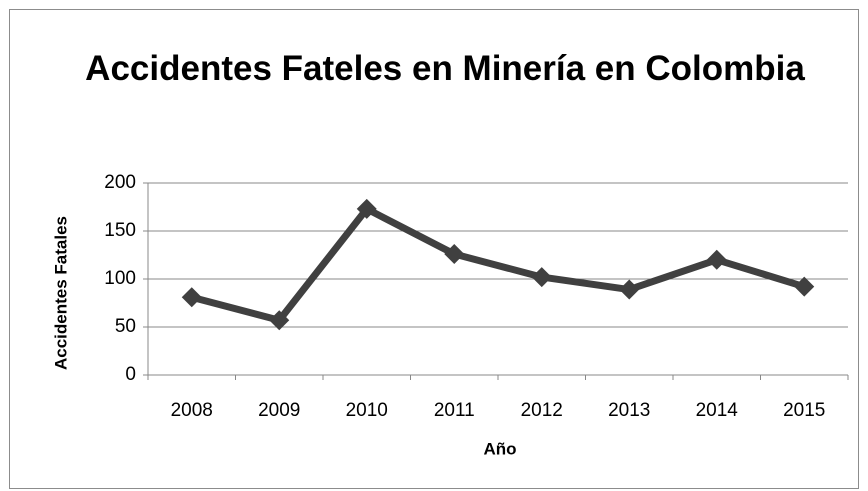  What do you see at coordinates (192, 410) in the screenshot?
I see `x-tick-label: 2008` at bounding box center [192, 410].